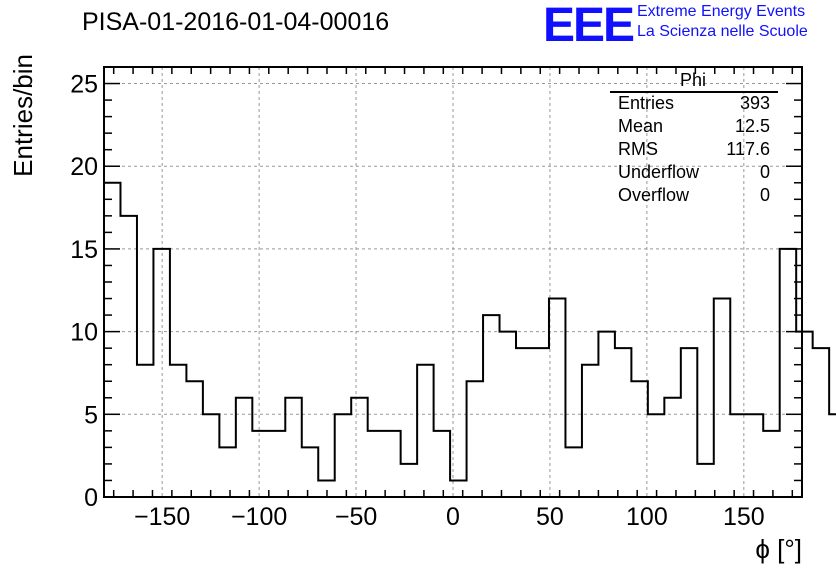 This screenshot has height=572, width=836. Describe the element at coordinates (84, 85) in the screenshot. I see `y-tick-label: 25` at that location.